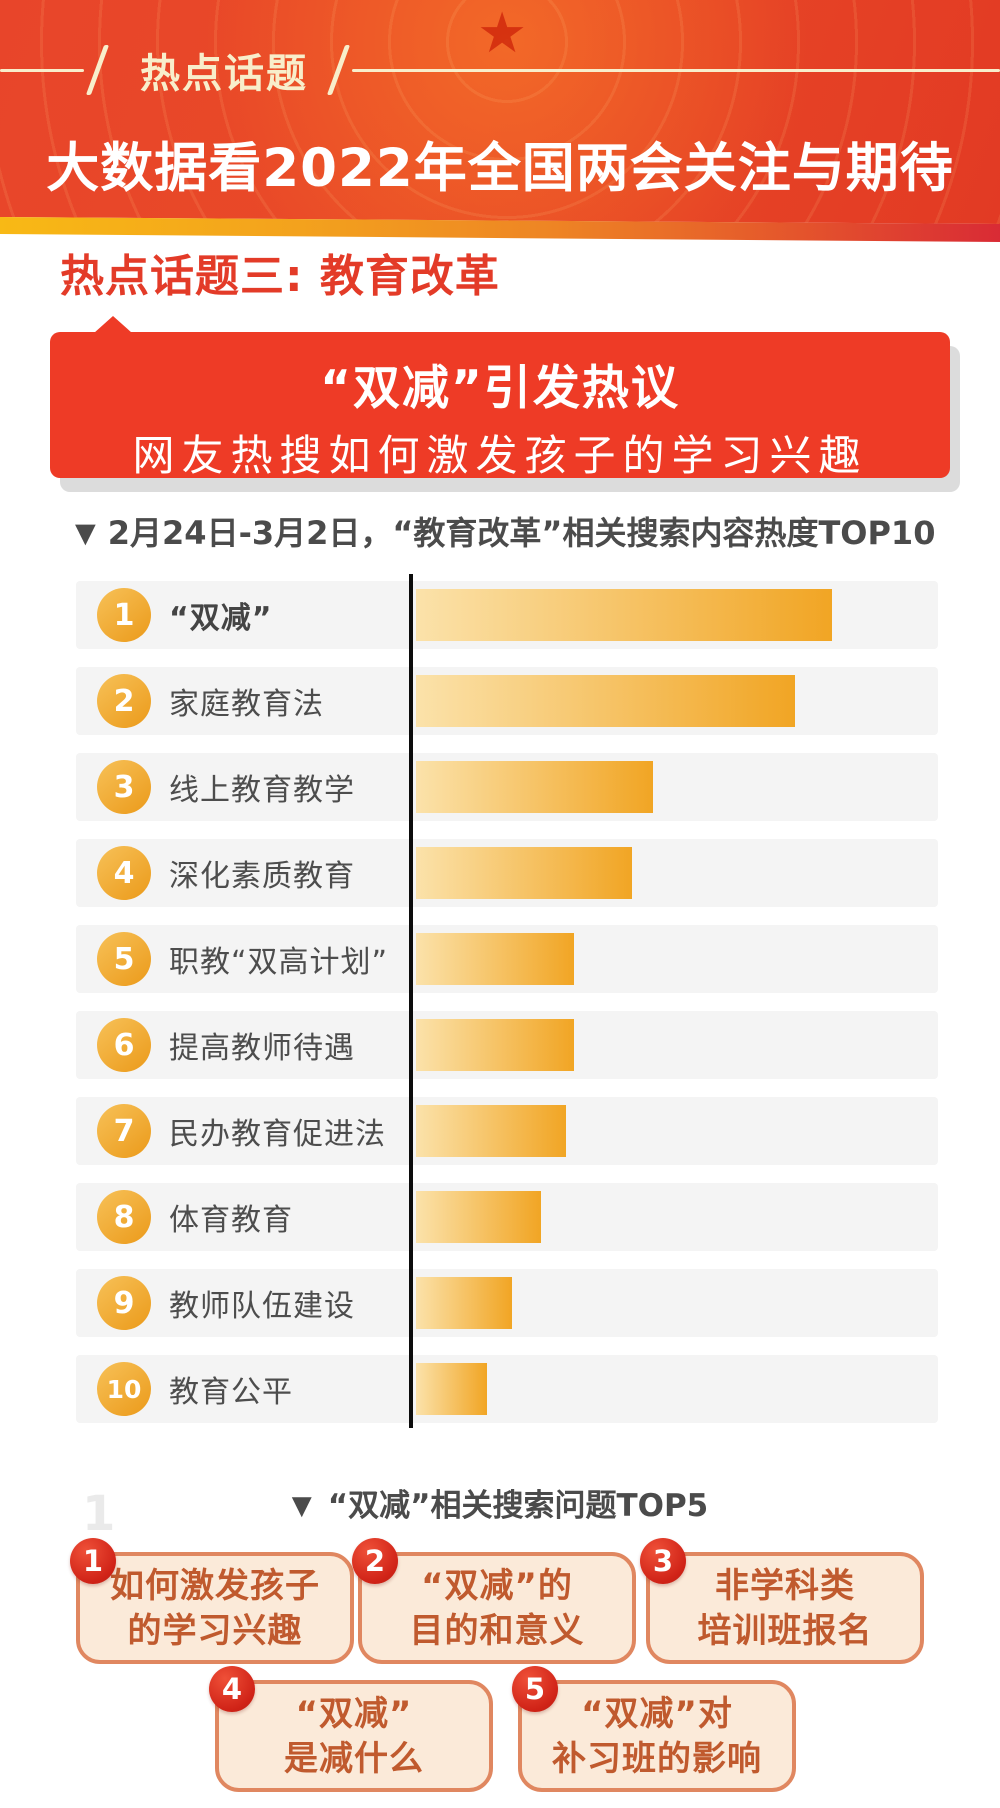 The height and width of the screenshot is (1808, 1000). I want to click on background-watermark-number: 1, so click(99, 1514).